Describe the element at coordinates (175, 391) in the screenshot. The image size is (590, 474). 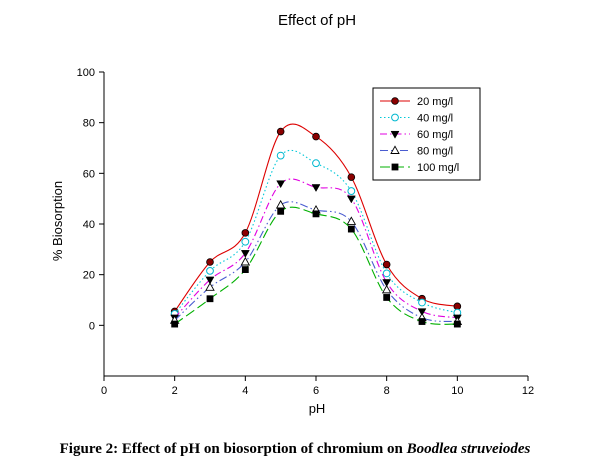
I see `x-tick-label: 2` at that location.